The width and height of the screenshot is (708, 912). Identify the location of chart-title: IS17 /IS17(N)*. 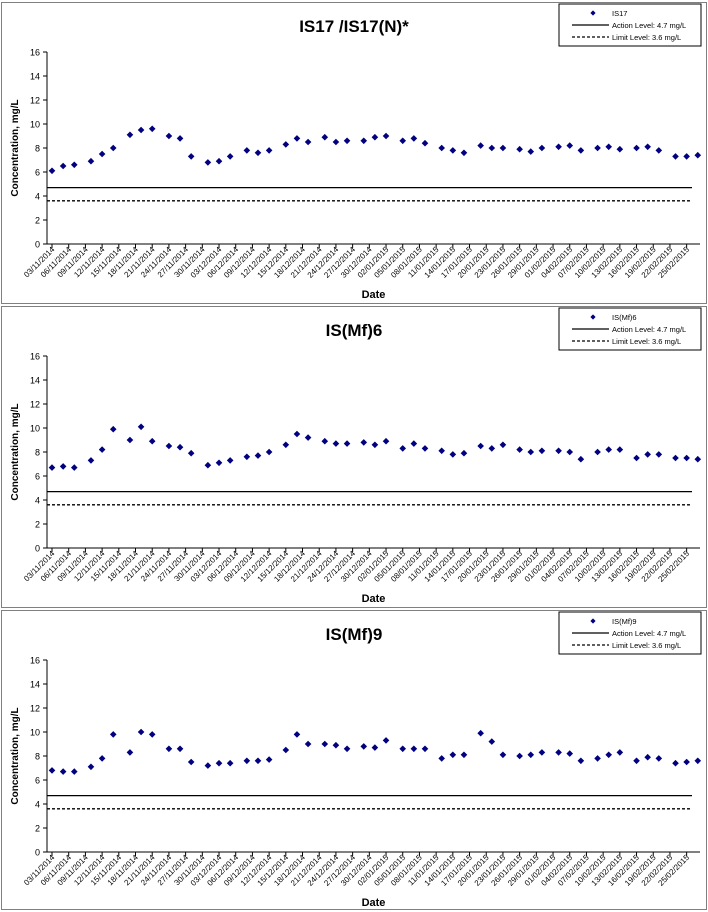
(354, 26).